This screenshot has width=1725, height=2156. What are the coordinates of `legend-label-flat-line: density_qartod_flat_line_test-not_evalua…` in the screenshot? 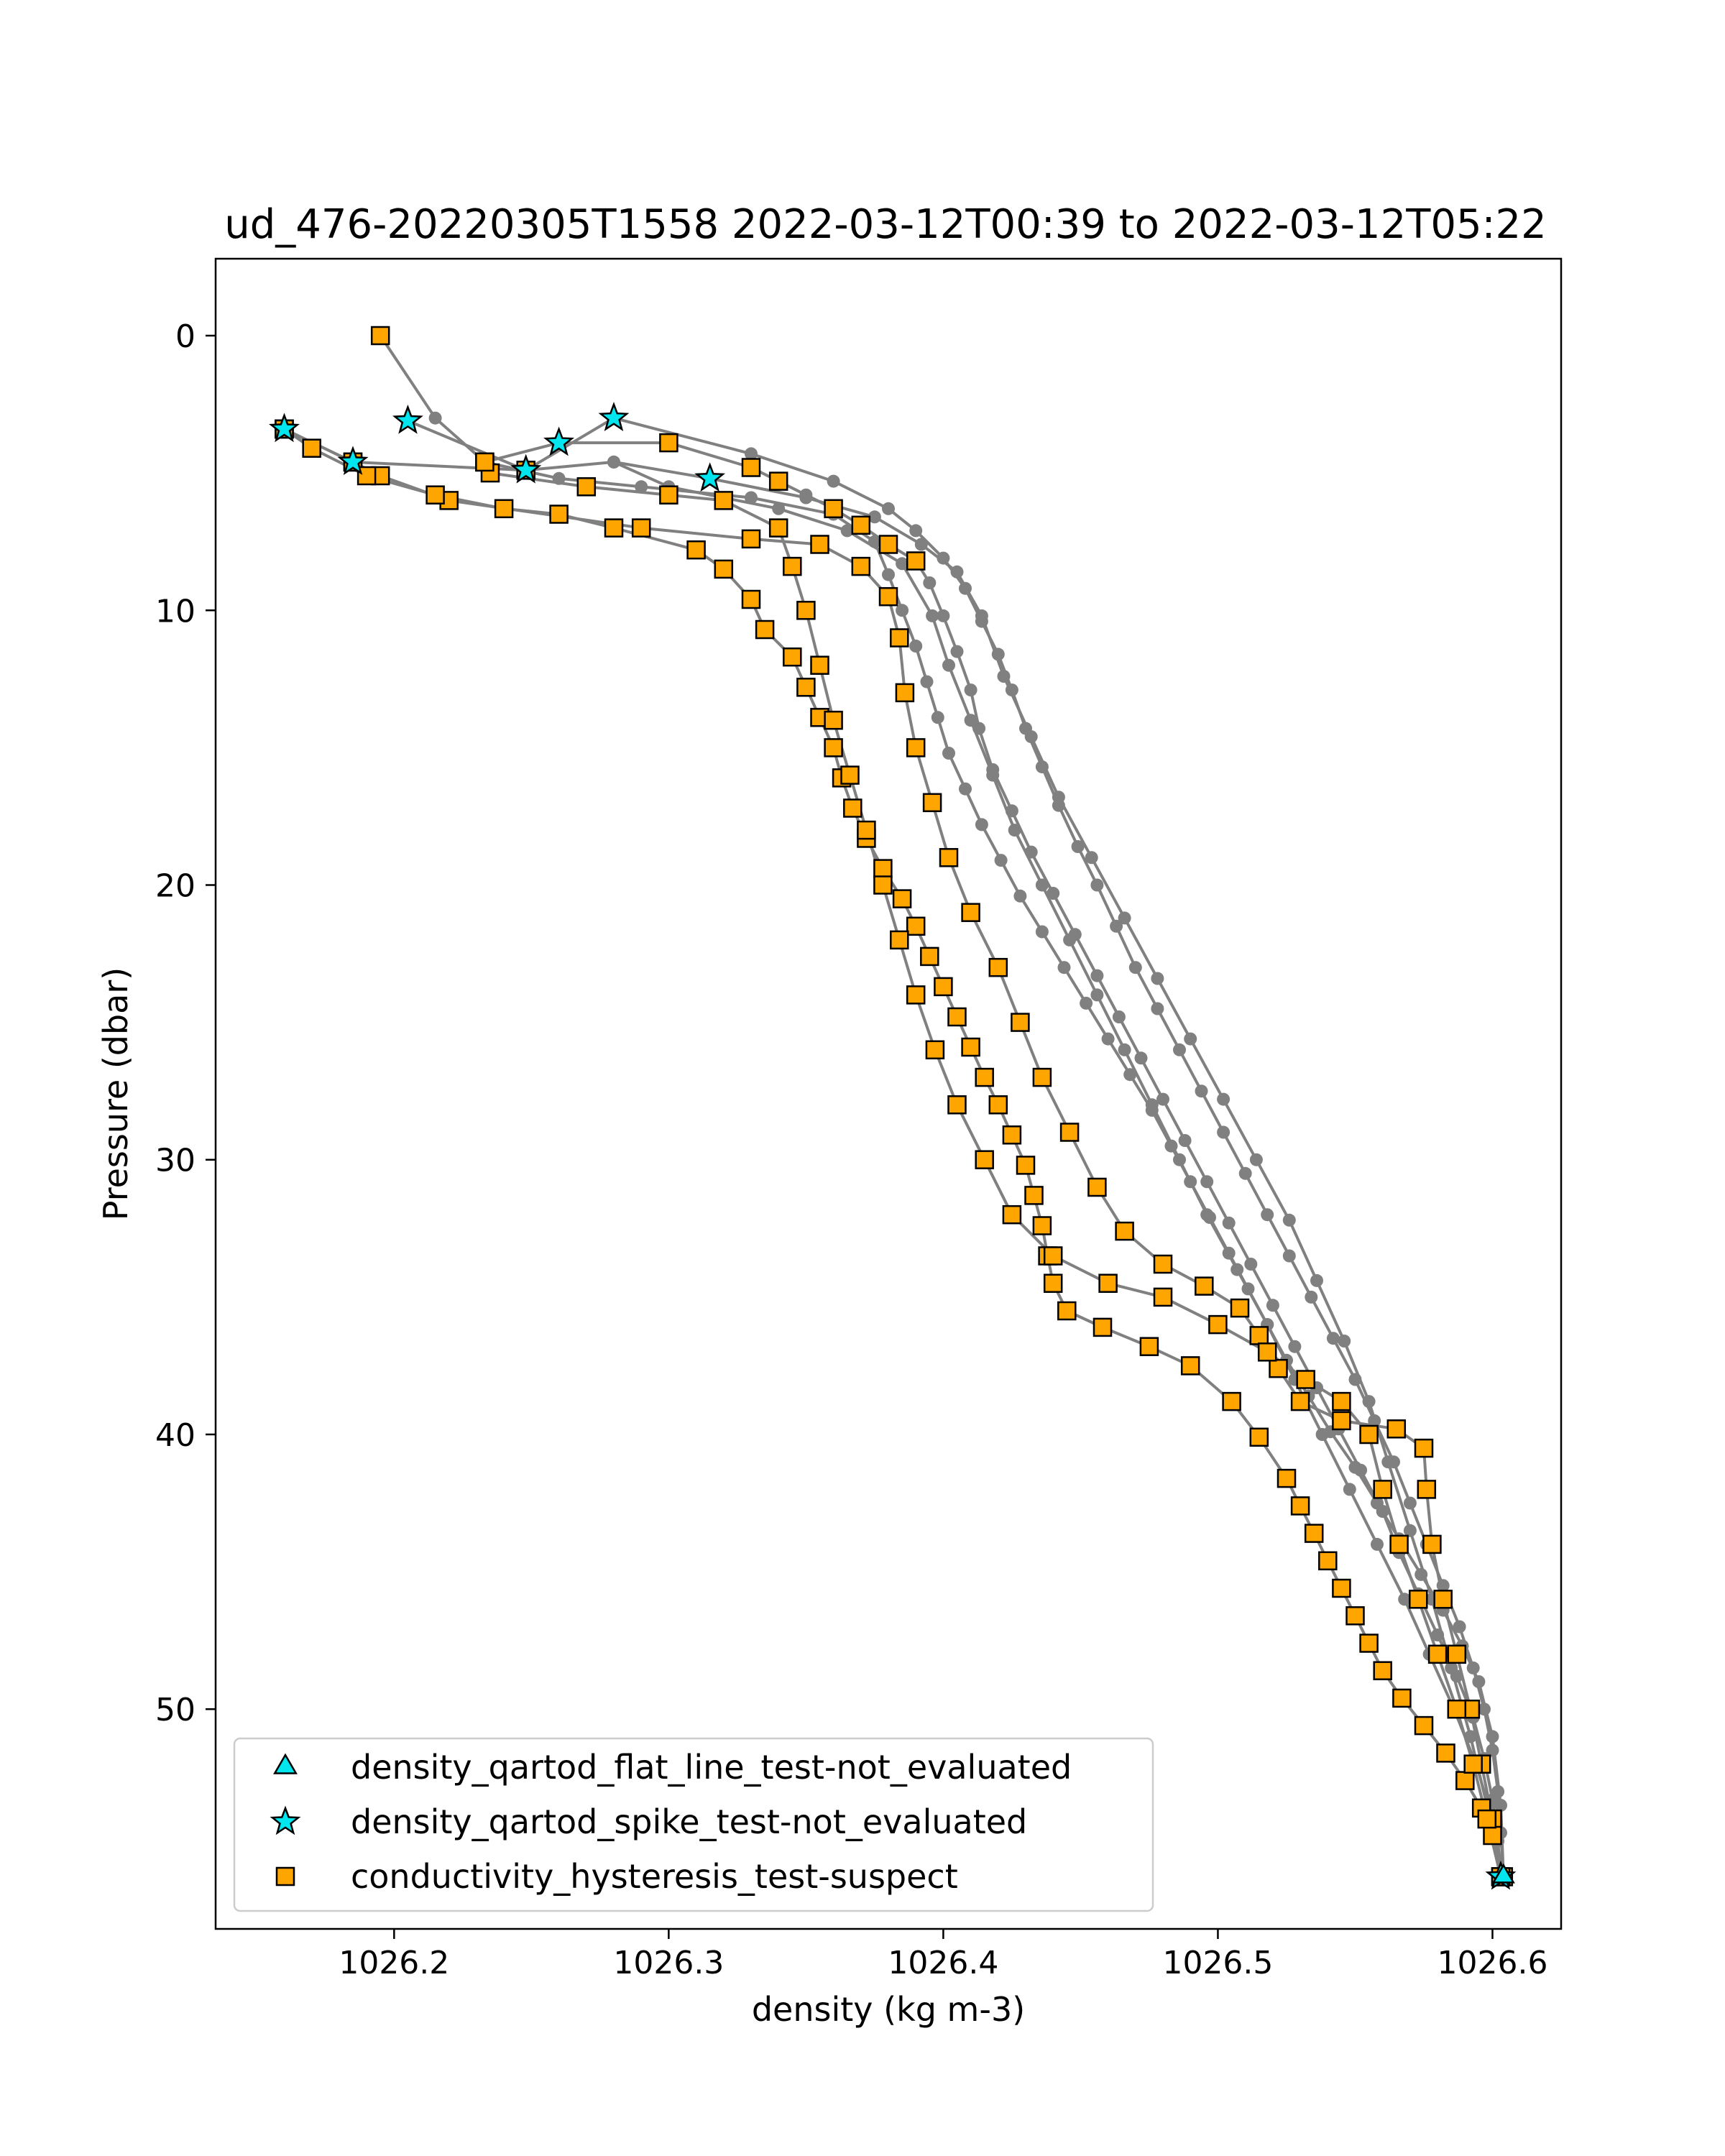 It's located at (711, 1767).